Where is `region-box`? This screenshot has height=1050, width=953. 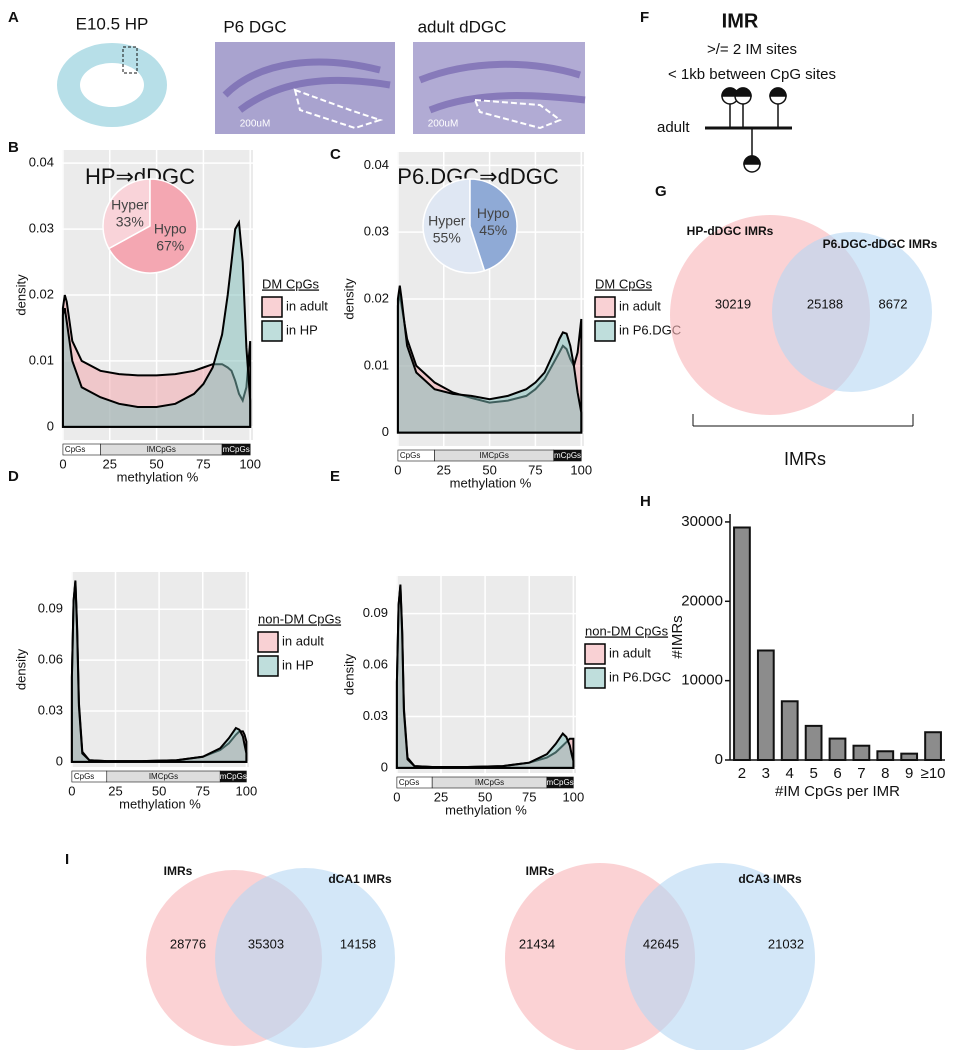 region-box is located at coordinates (130, 60).